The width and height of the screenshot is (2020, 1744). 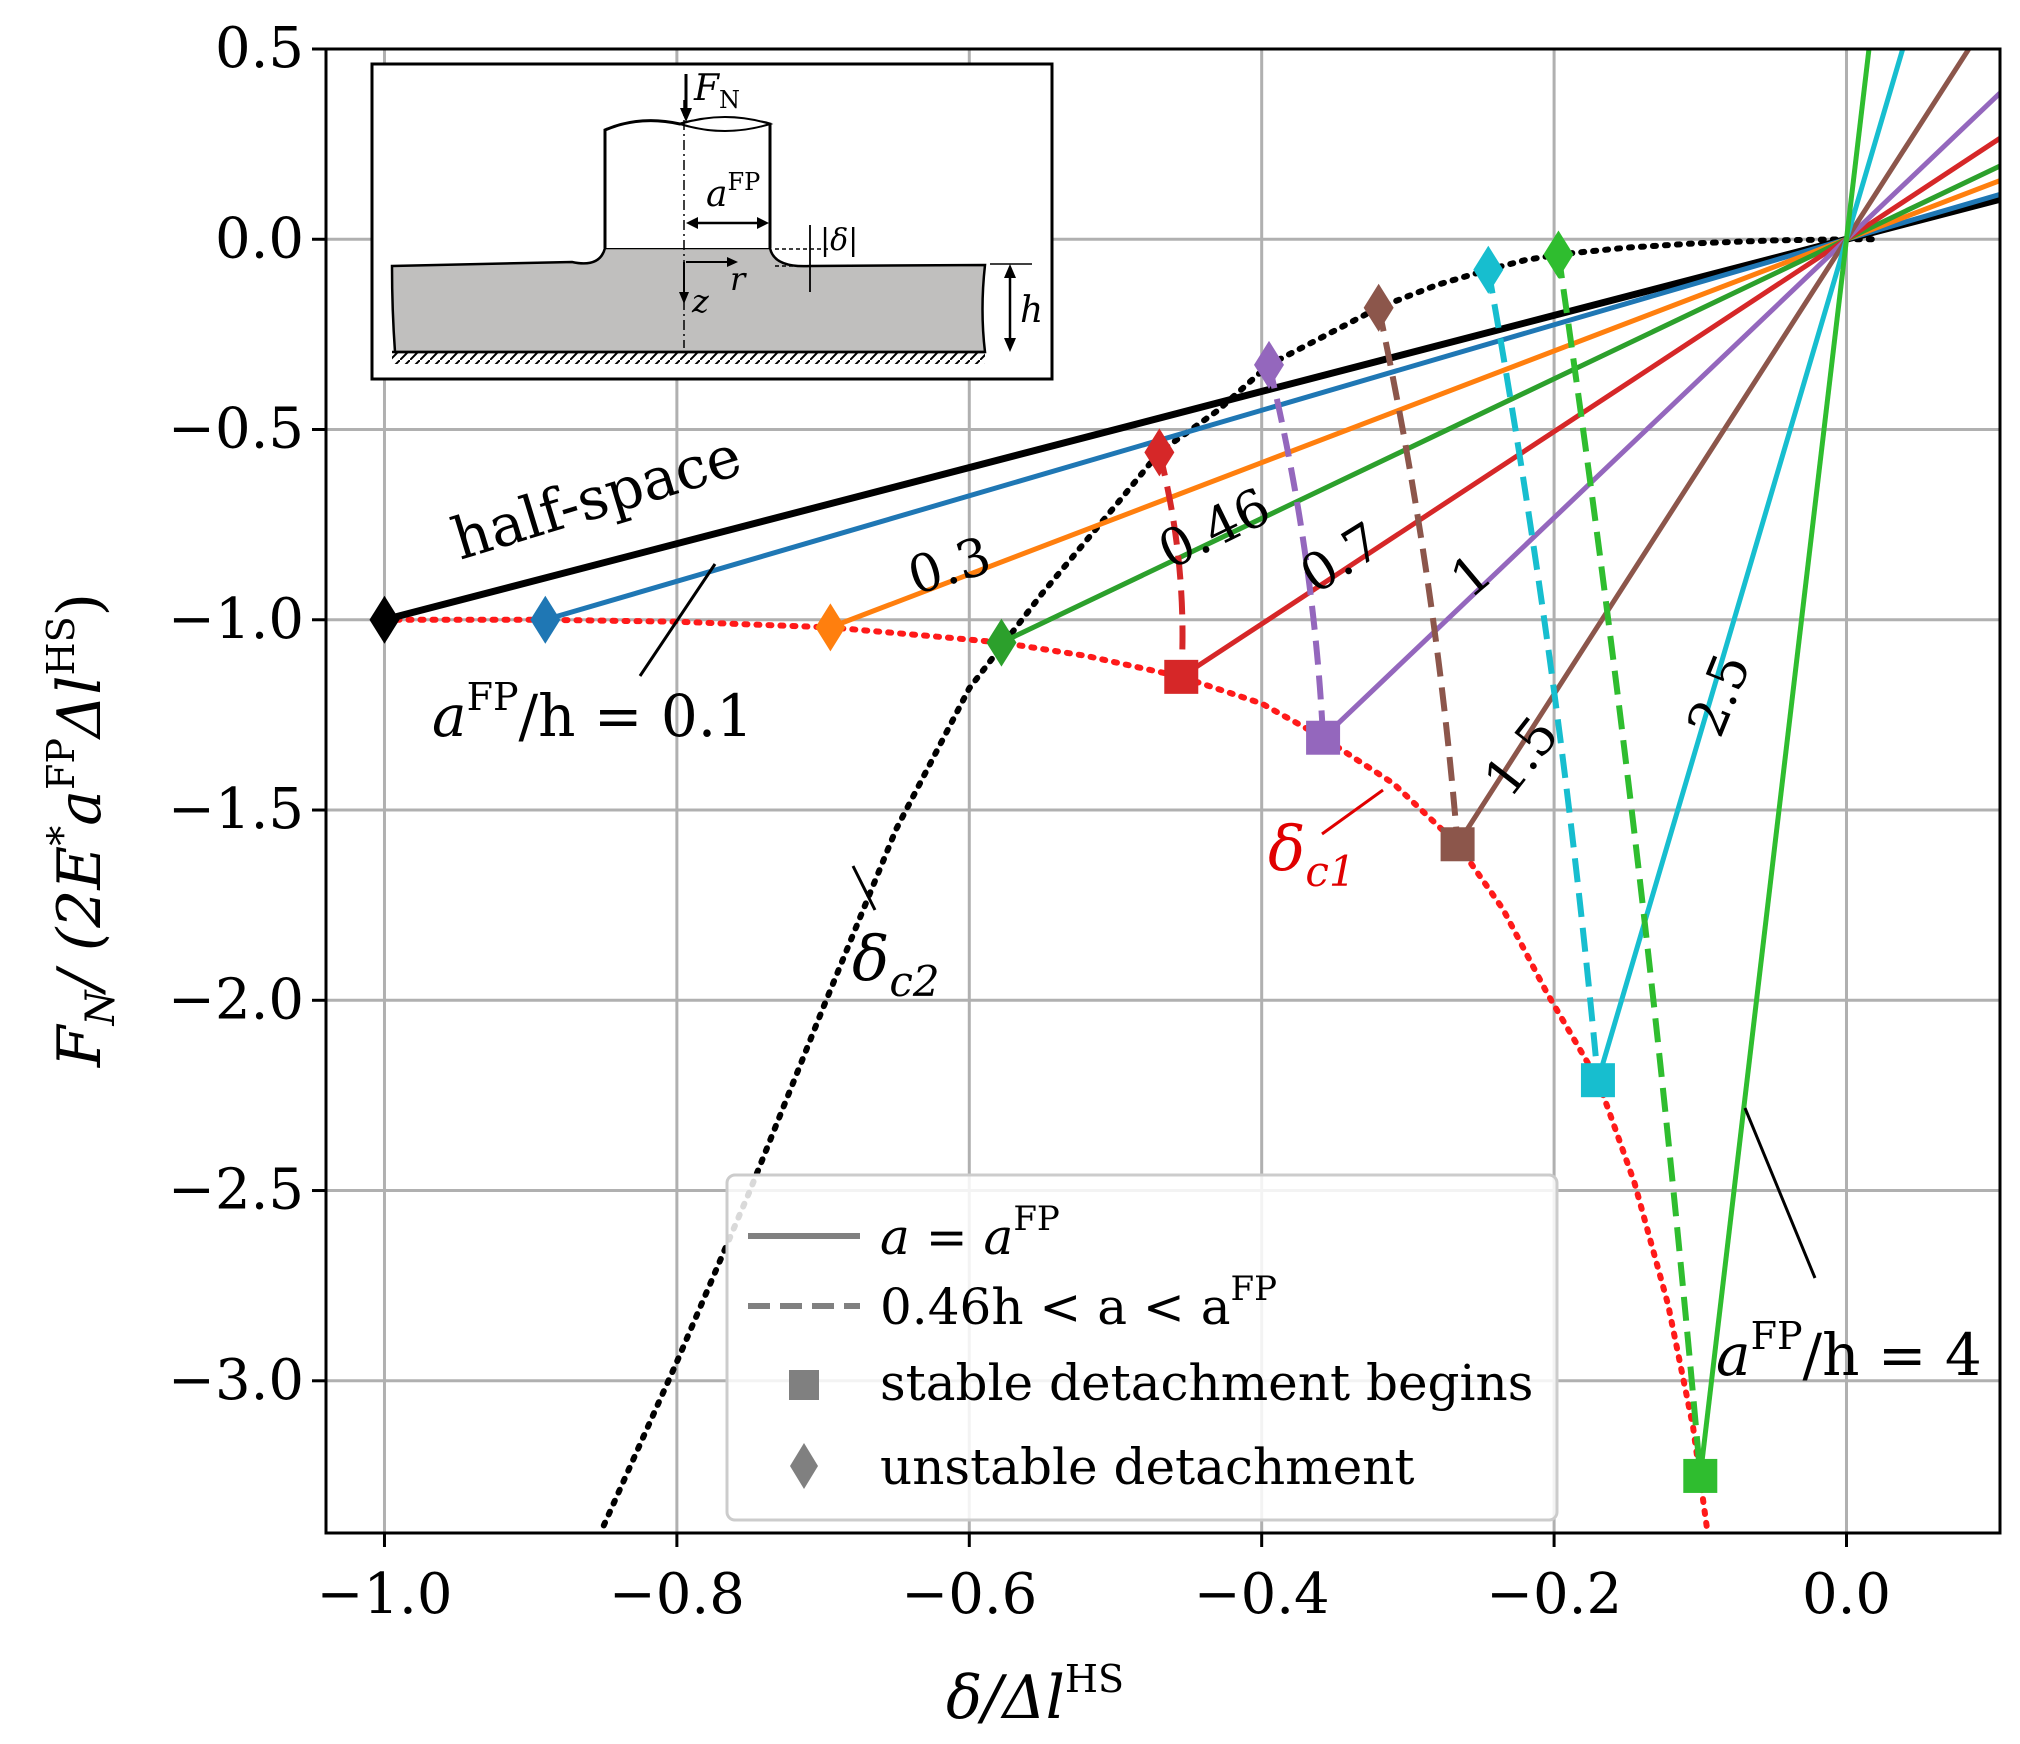 I want to click on y-label-close: ), so click(x=80, y=604).